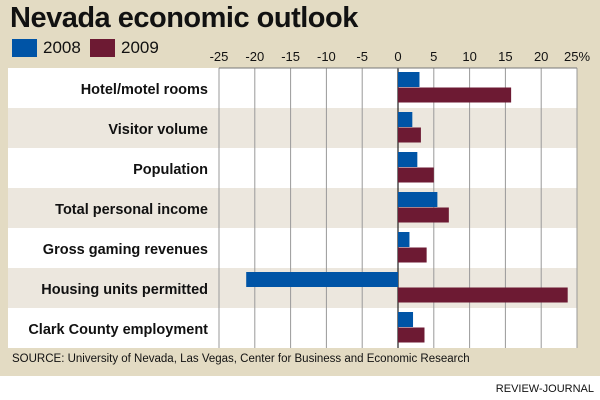 This screenshot has height=400, width=600. I want to click on x-tick-label: -5, so click(362, 56).